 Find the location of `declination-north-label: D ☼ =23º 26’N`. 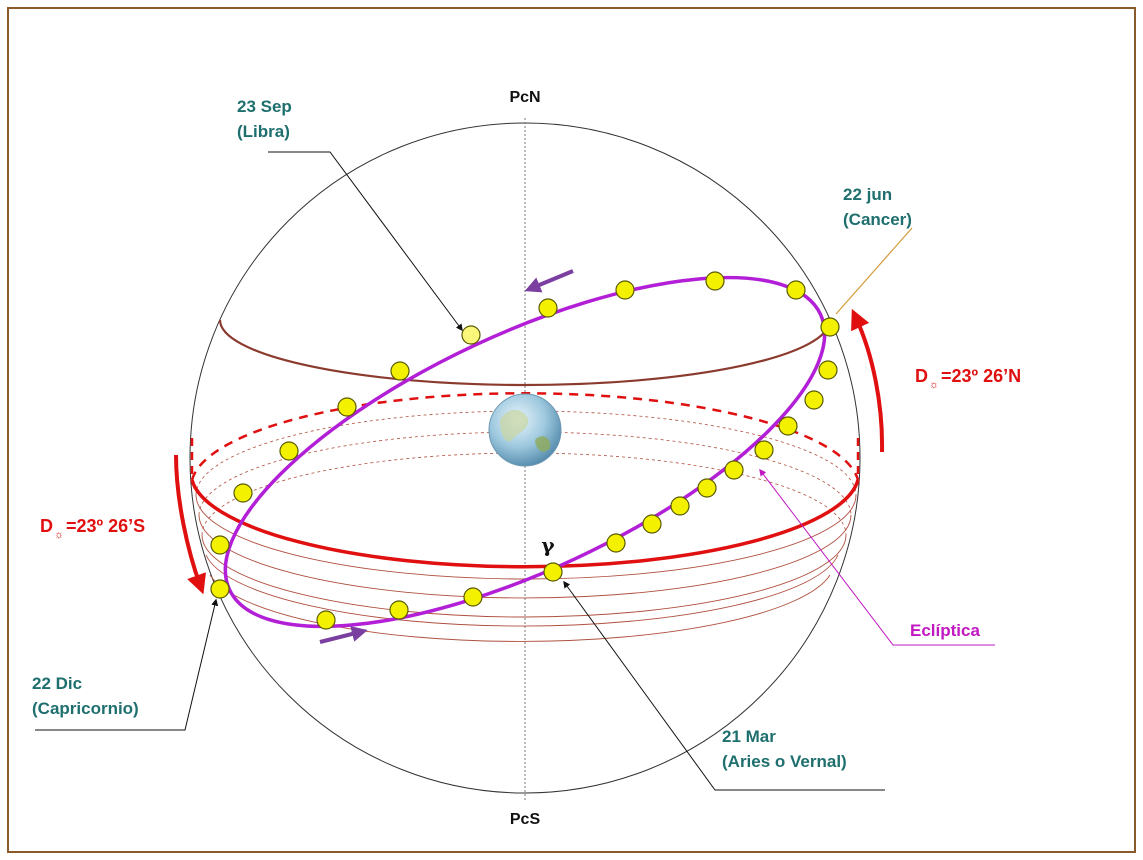

declination-north-label: D ☼ =23º 26’N is located at coordinates (968, 378).